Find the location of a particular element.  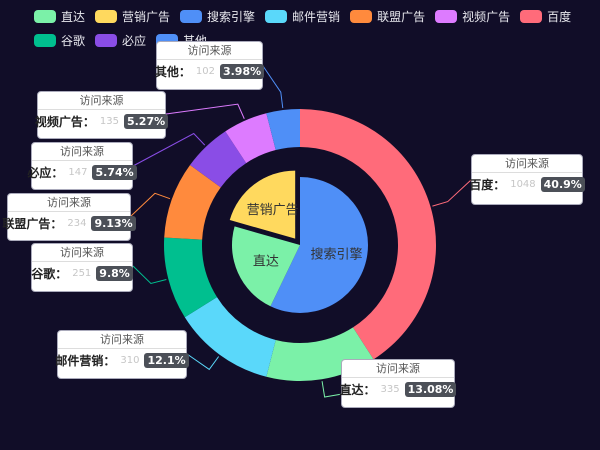

legend-label: 邮件营销 is located at coordinates (316, 16).